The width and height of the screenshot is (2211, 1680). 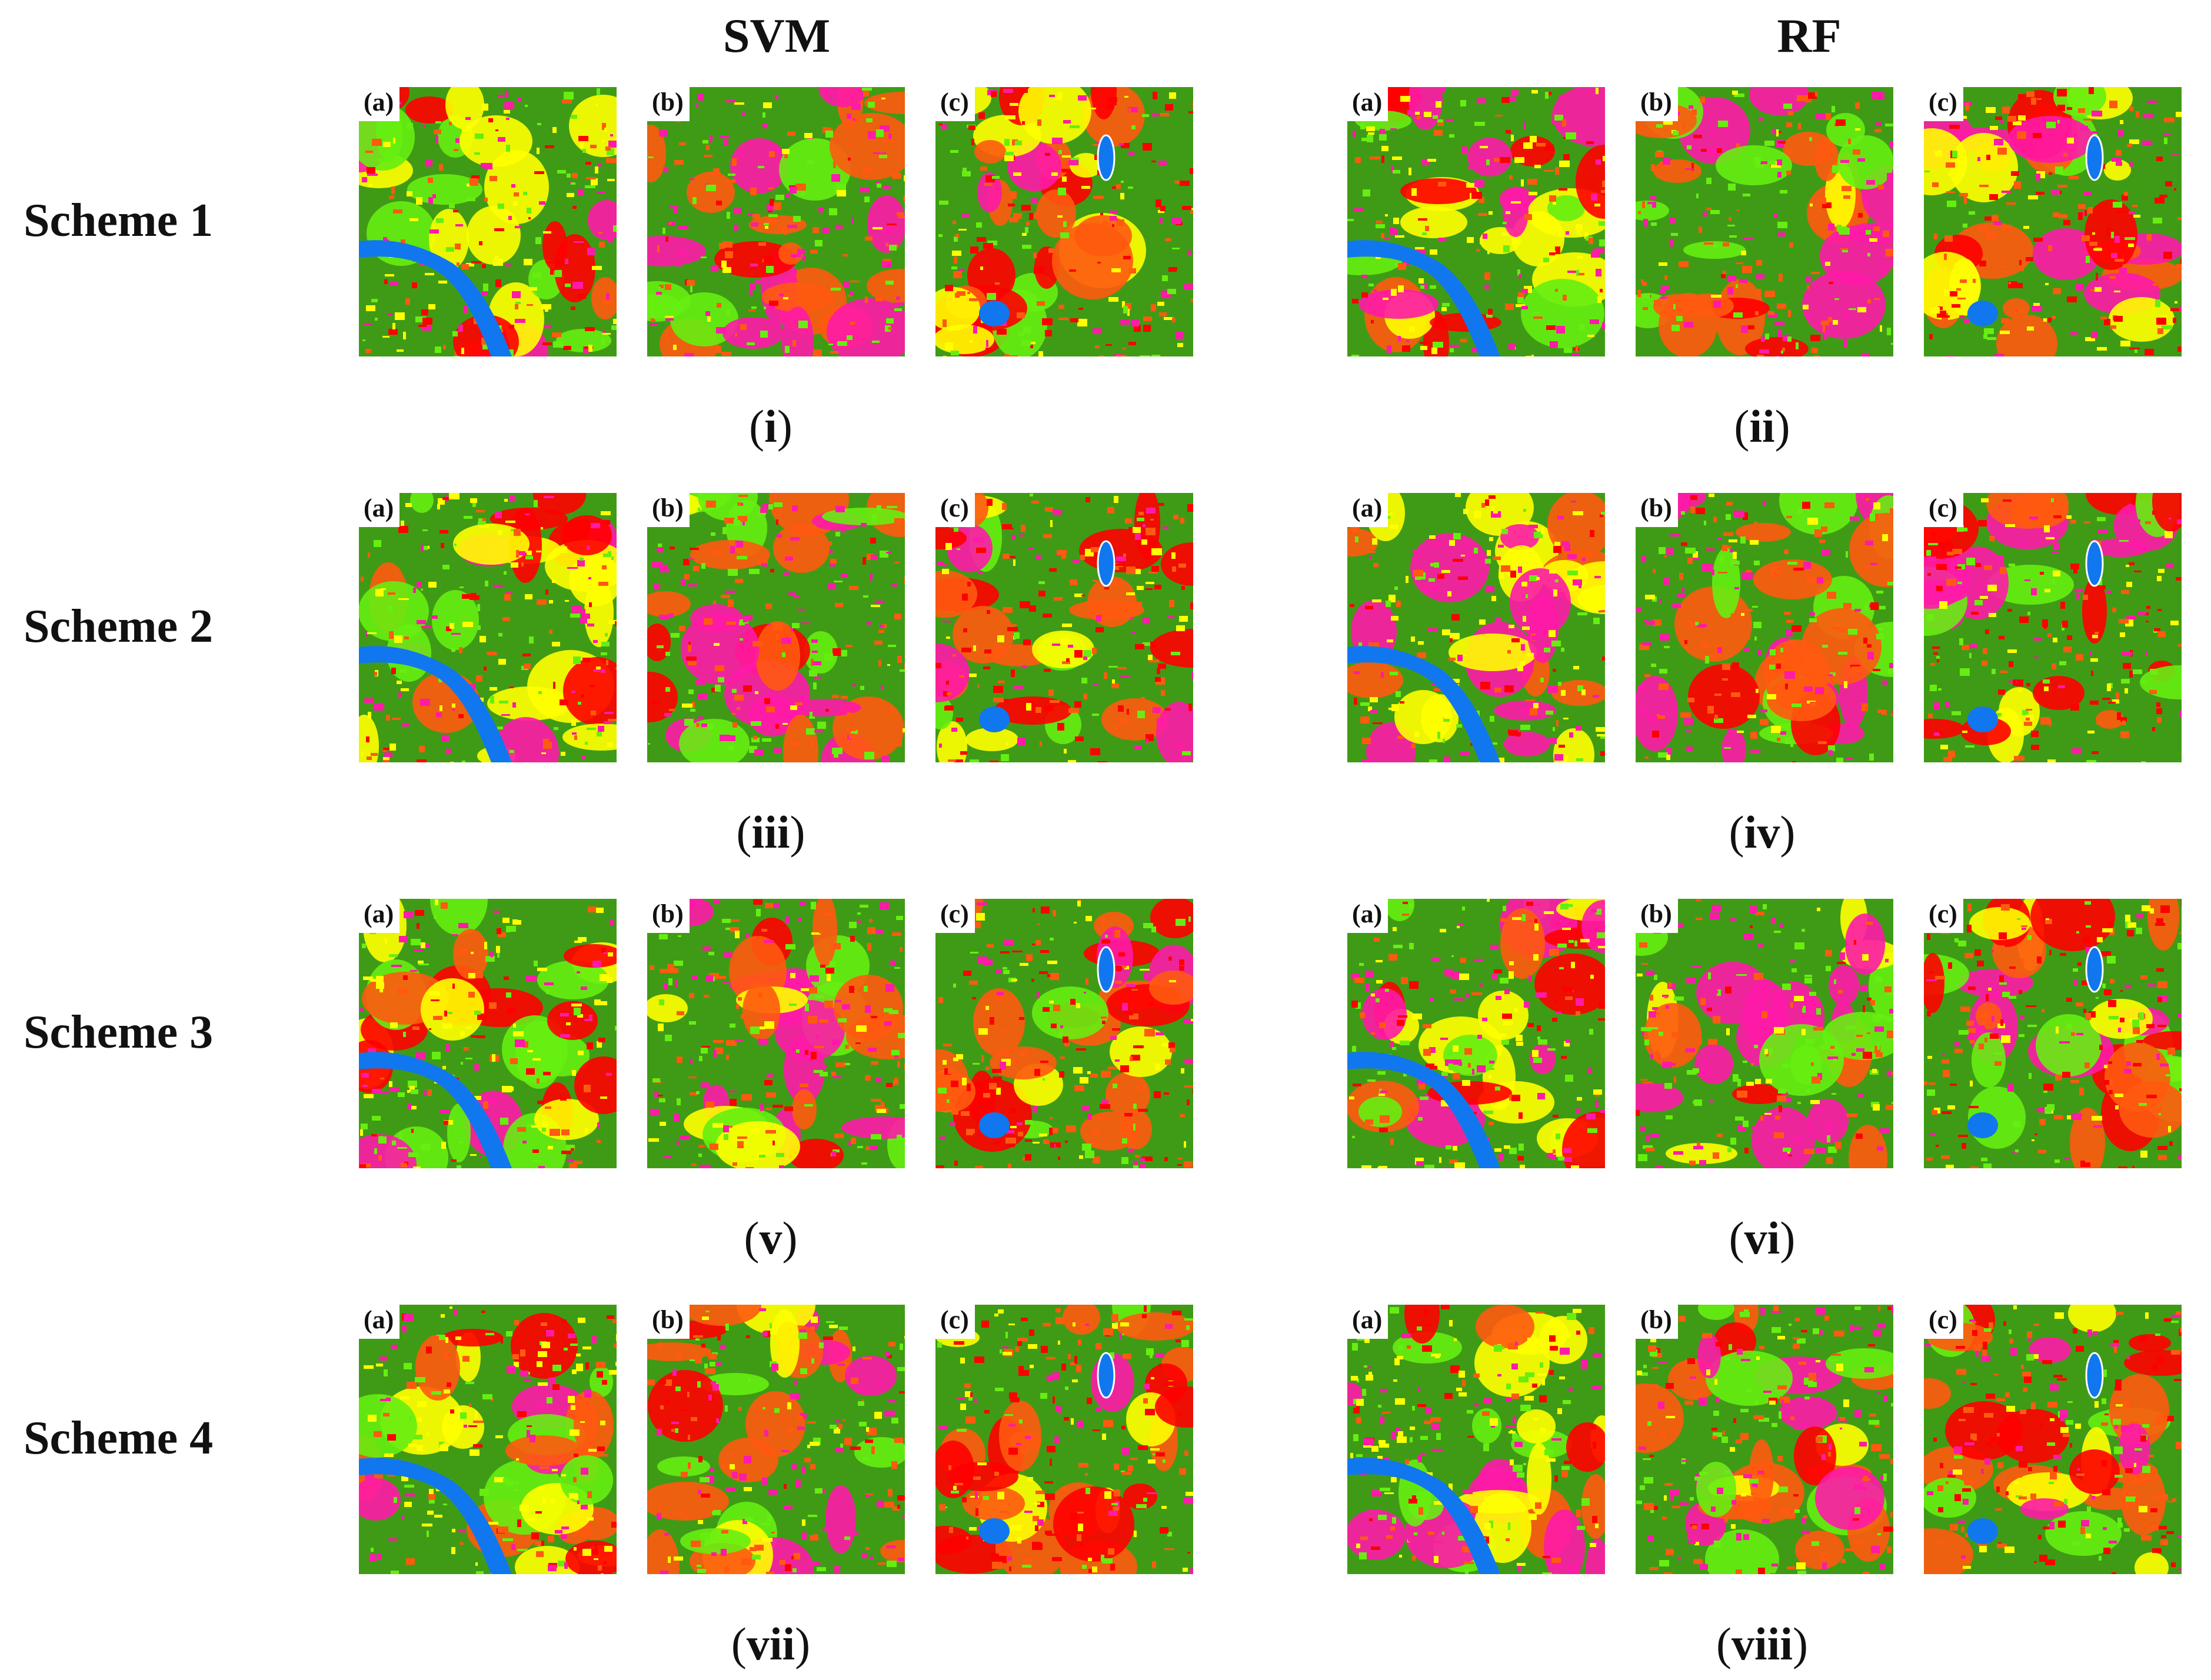 What do you see at coordinates (771, 426) in the screenshot?
I see `caption-i: (i)` at bounding box center [771, 426].